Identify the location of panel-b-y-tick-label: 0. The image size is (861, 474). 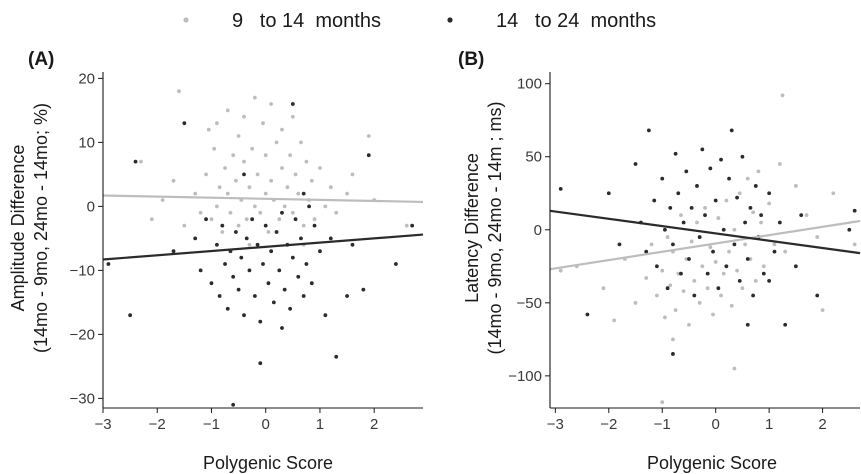
(538, 230).